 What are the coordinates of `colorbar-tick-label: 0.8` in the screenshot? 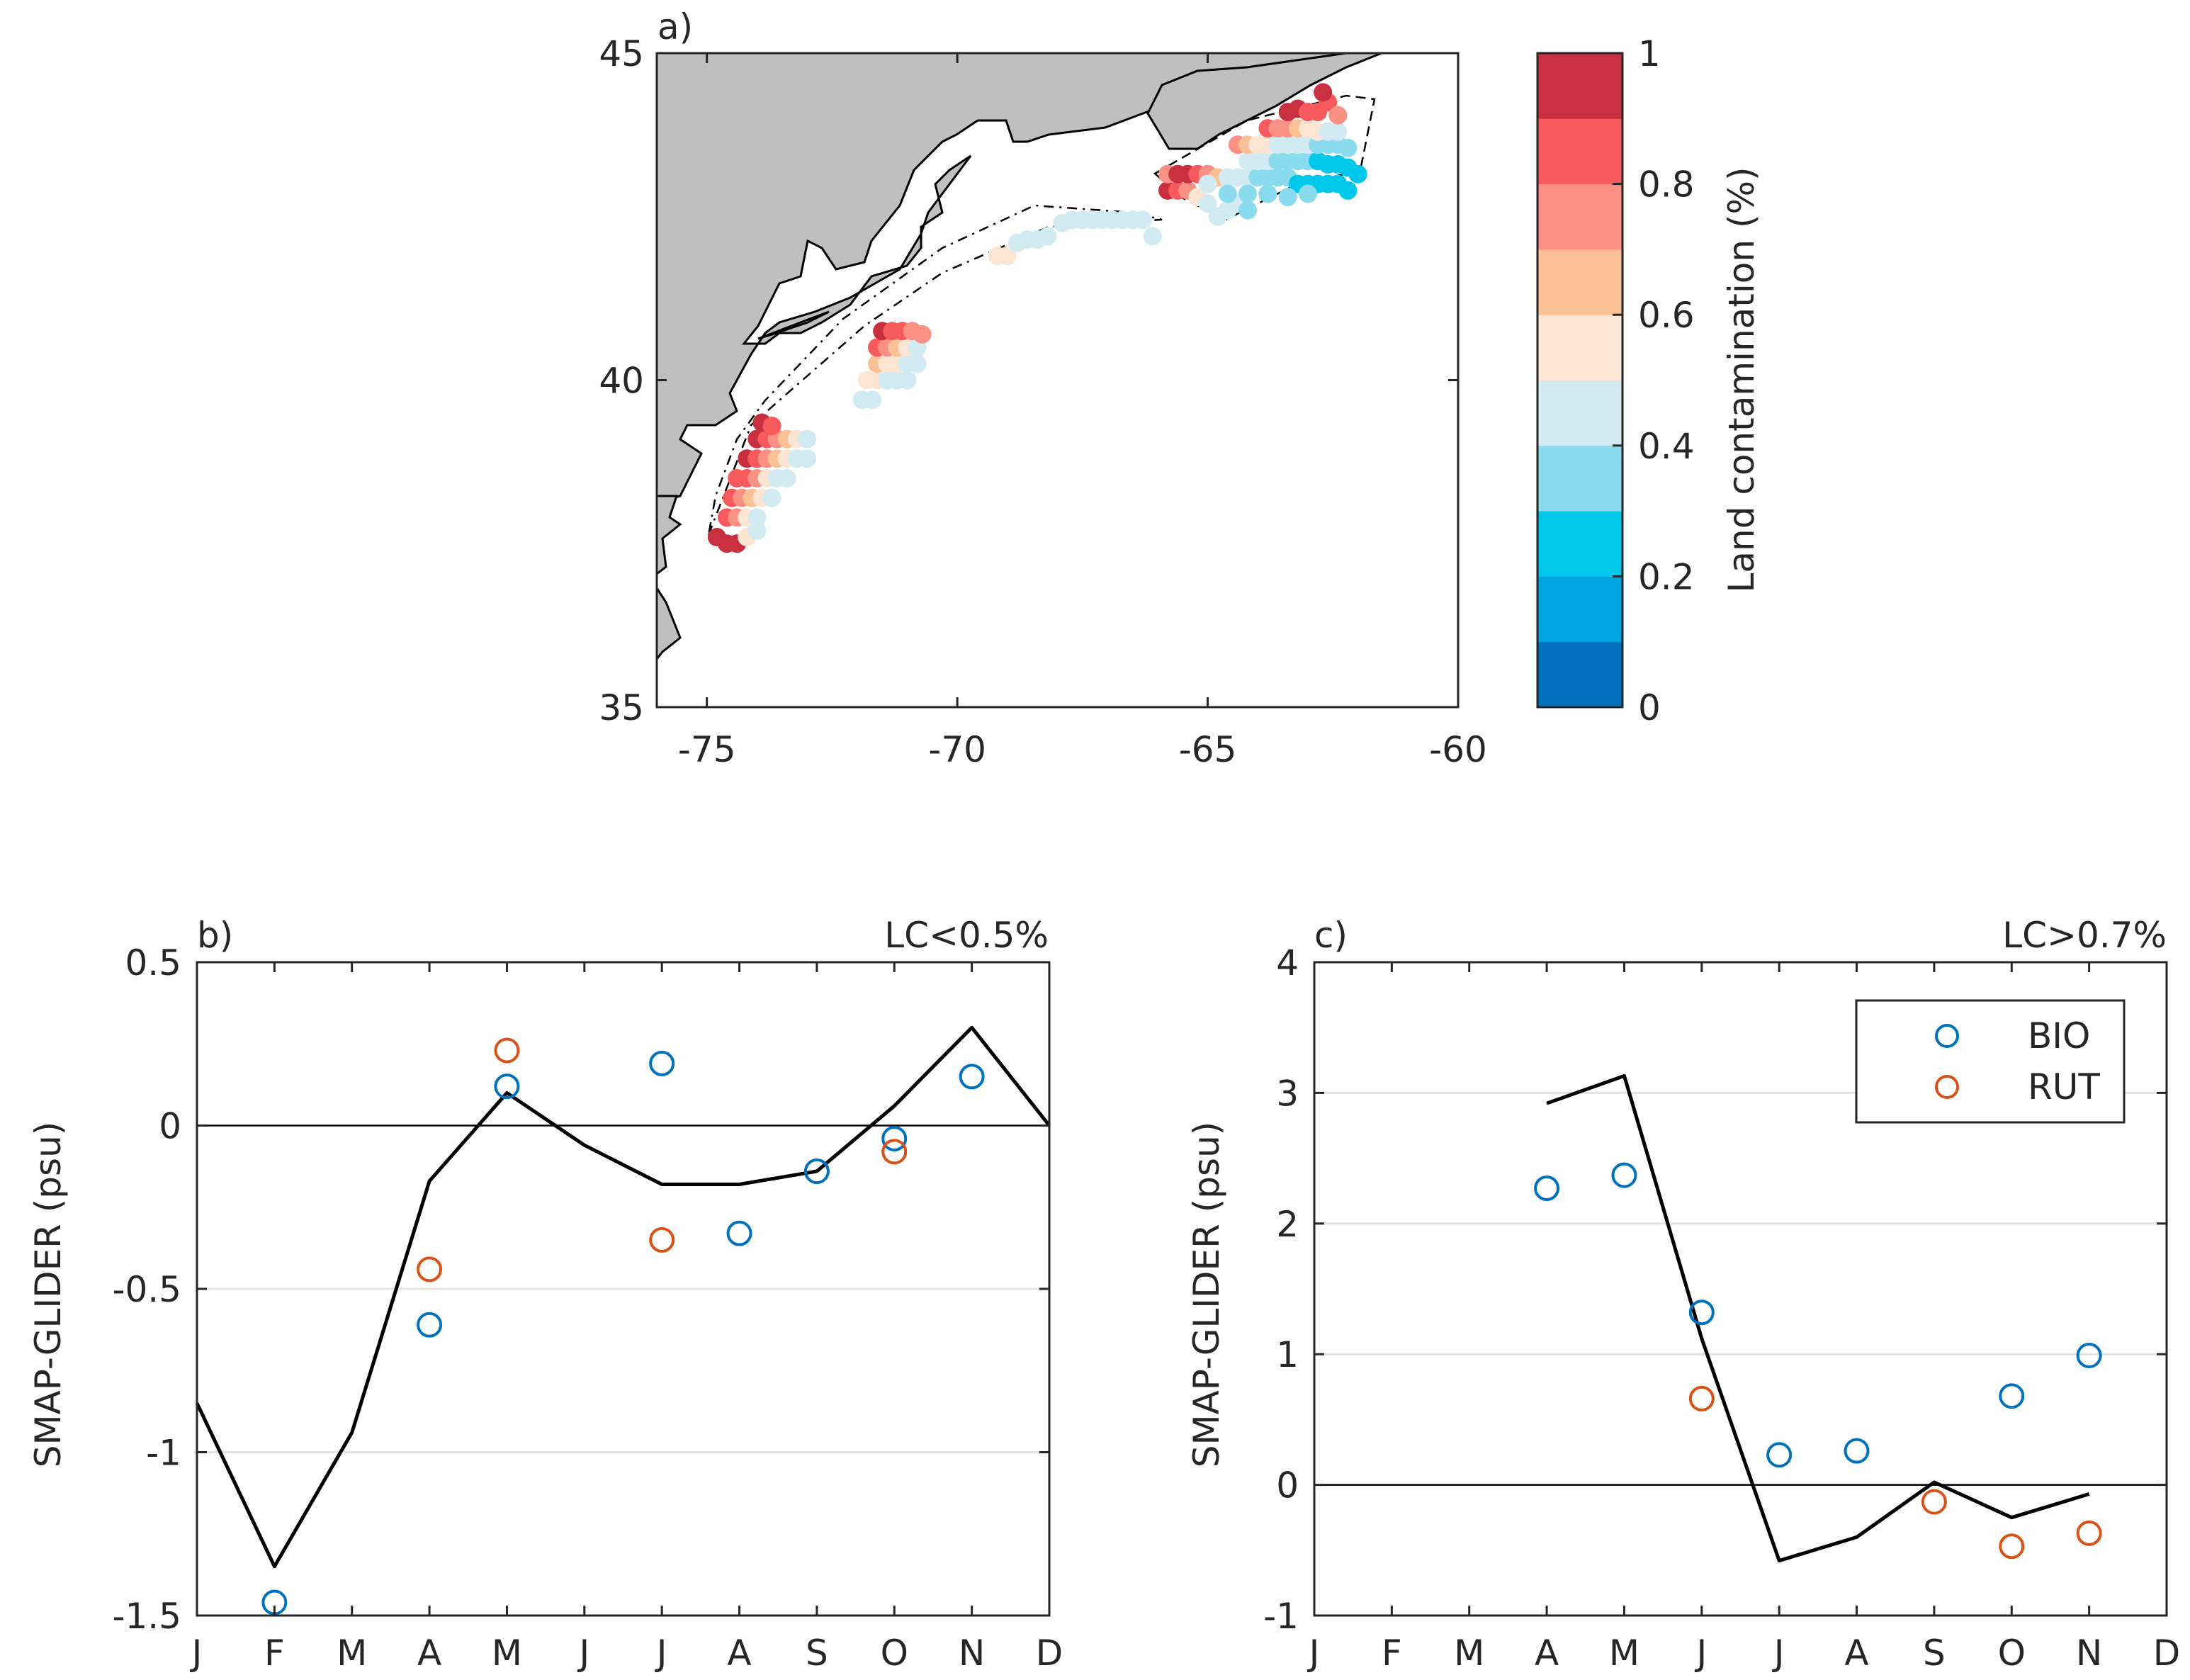 It's located at (1666, 184).